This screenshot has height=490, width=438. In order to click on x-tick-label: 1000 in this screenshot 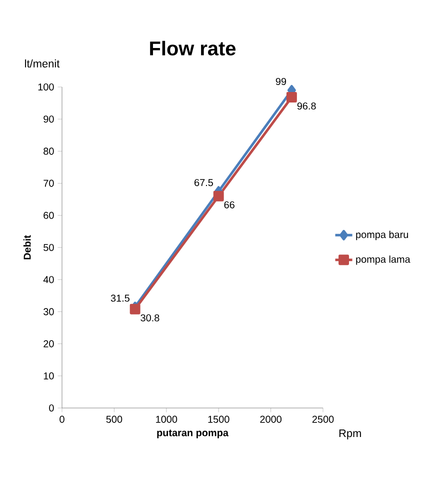, I will do `click(167, 419)`.